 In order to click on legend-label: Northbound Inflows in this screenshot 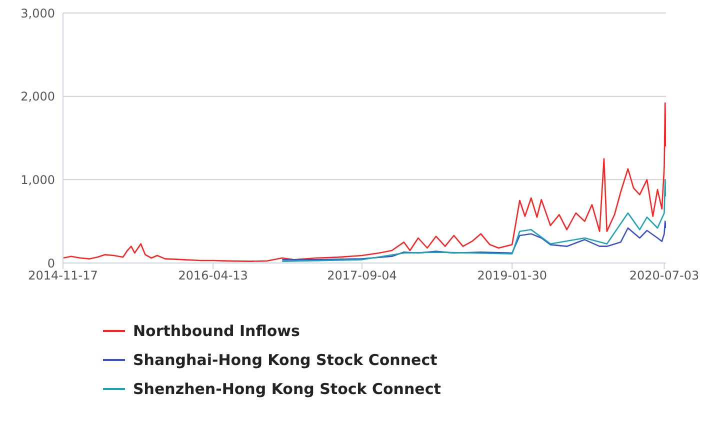, I will do `click(216, 331)`.